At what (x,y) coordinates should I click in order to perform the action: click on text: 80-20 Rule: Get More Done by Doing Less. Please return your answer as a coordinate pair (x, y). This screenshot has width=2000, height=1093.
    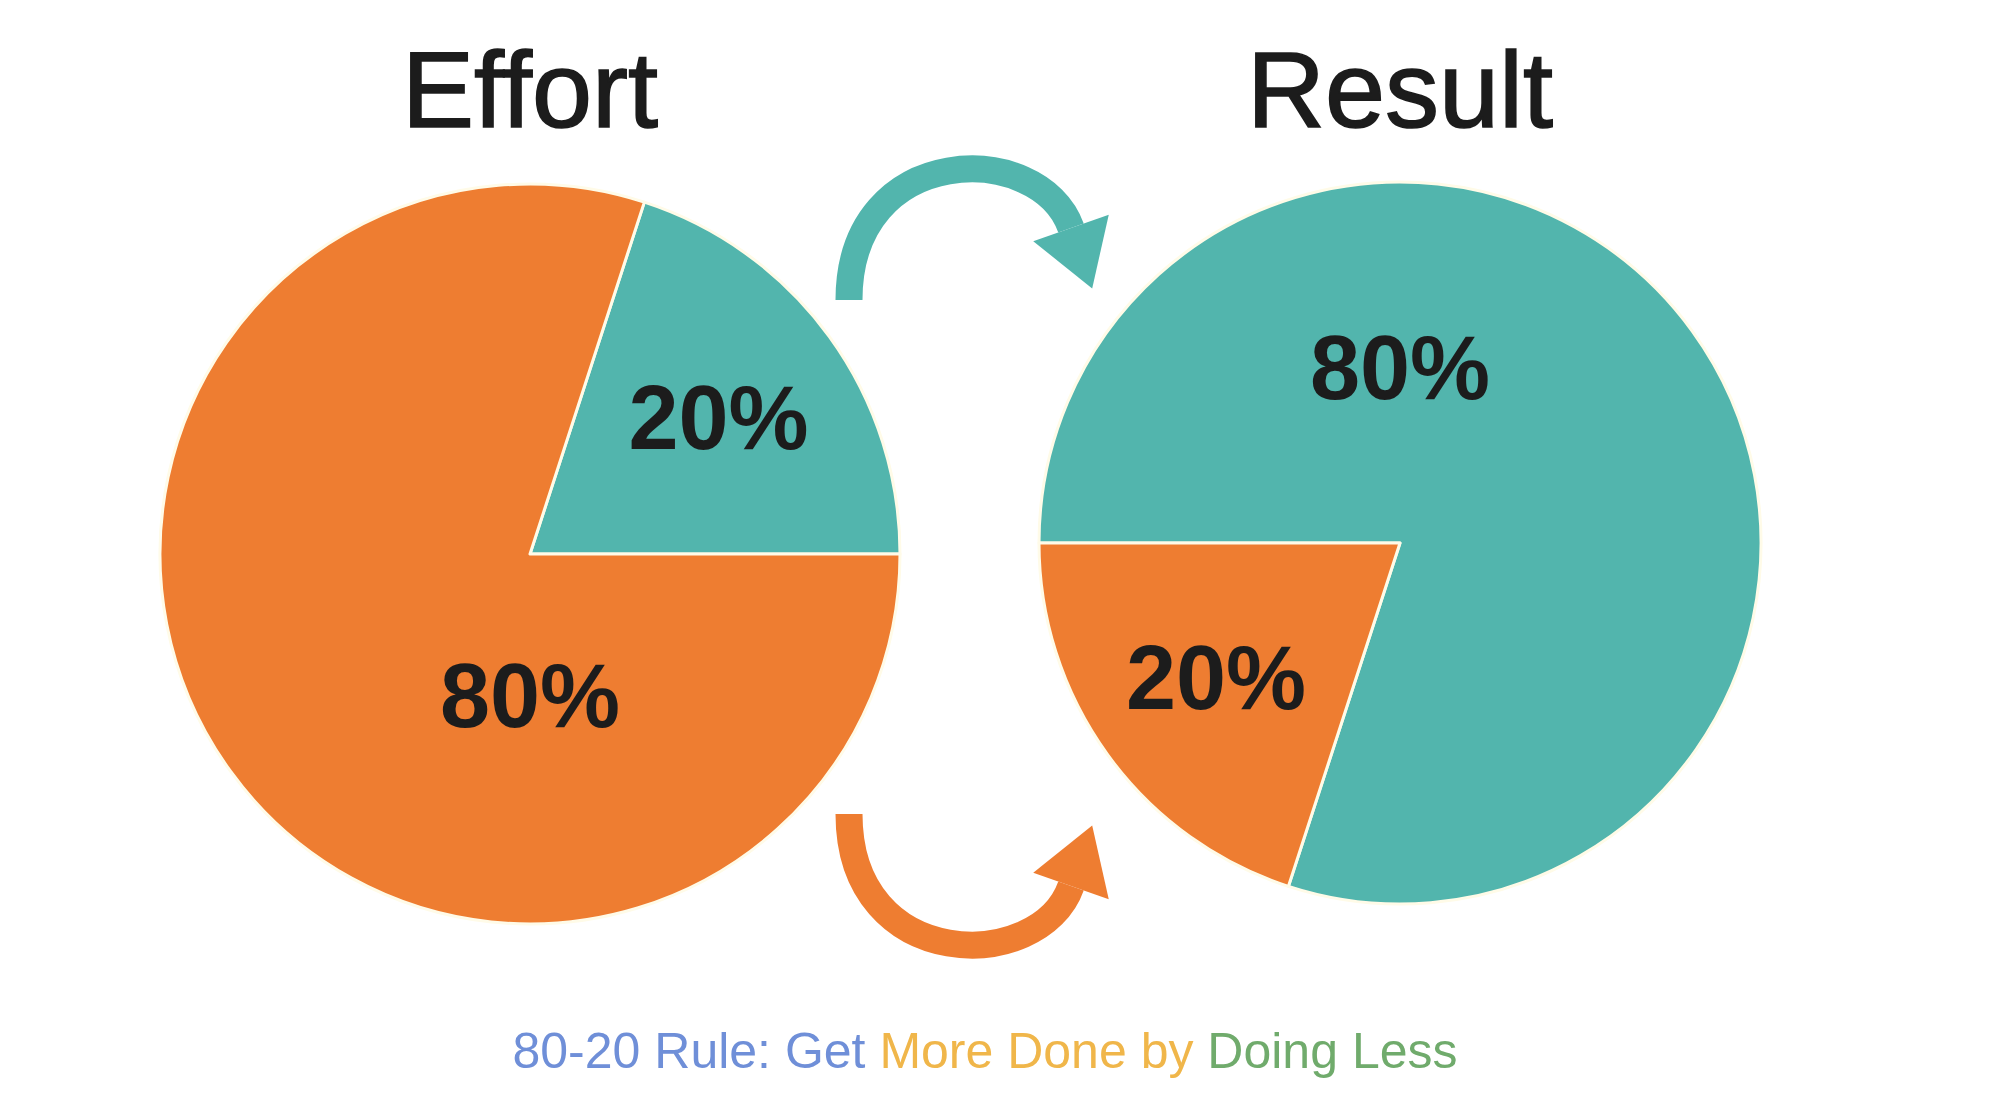
    Looking at the image, I should click on (985, 1051).